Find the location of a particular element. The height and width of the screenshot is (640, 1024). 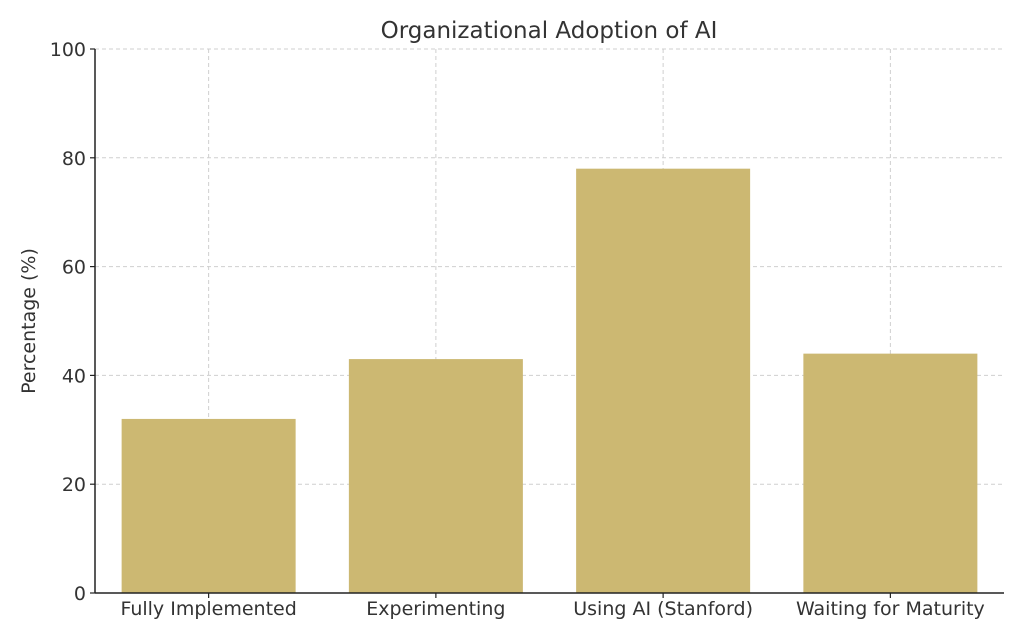

chart-title: Organizational Adoption of AI is located at coordinates (549, 31).